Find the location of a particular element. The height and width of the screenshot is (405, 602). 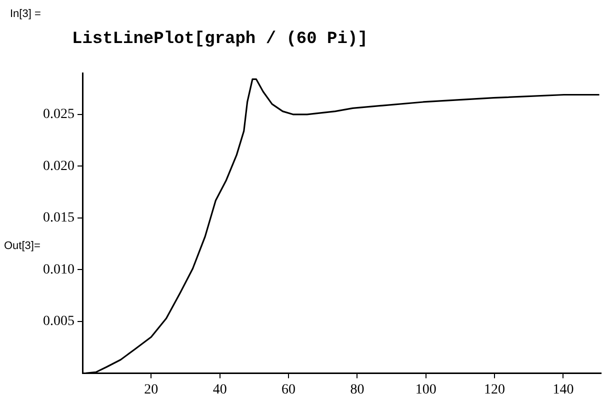

y-tick-label: 0.005 is located at coordinates (58, 322).